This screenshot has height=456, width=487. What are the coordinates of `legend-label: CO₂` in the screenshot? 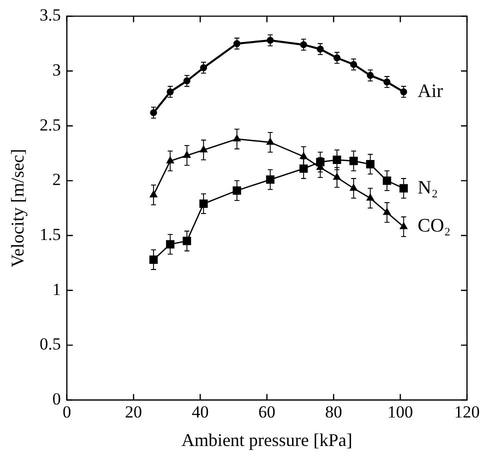 It's located at (434, 226).